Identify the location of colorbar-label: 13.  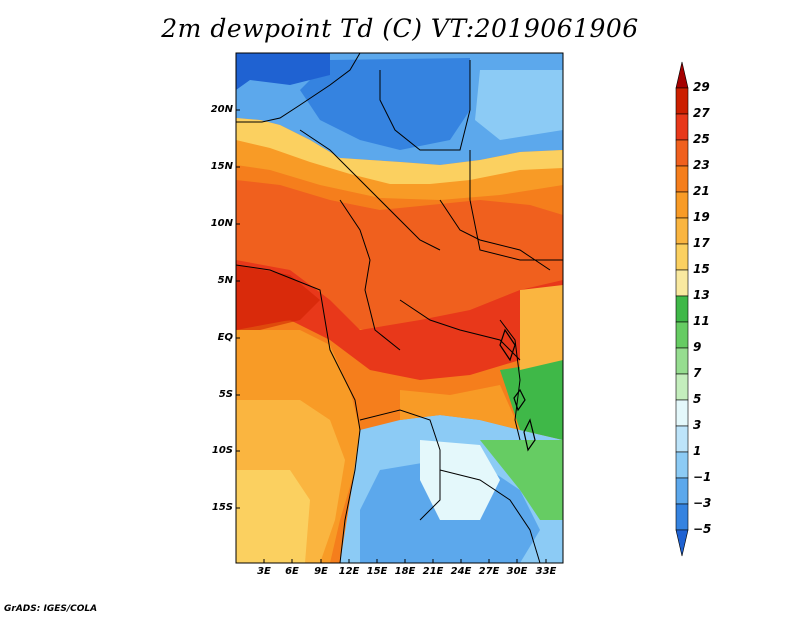
(701, 295).